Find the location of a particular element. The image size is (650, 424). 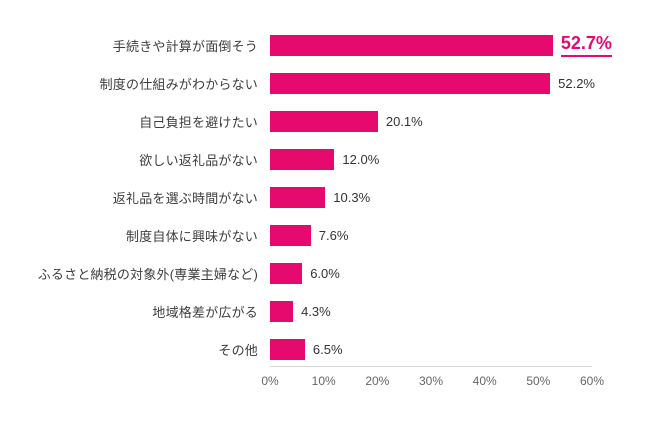

x-axis-tick-label: 10% is located at coordinates (323, 381).